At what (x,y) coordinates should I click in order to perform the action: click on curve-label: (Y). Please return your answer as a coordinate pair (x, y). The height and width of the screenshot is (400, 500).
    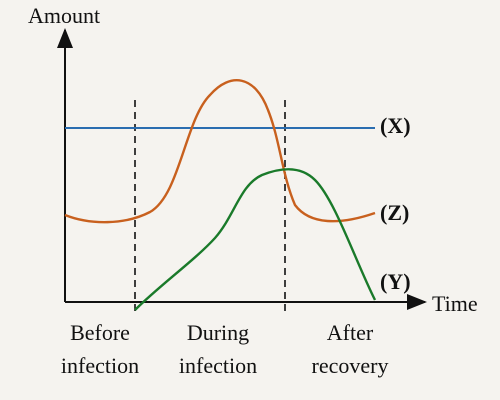
    Looking at the image, I should click on (395, 281).